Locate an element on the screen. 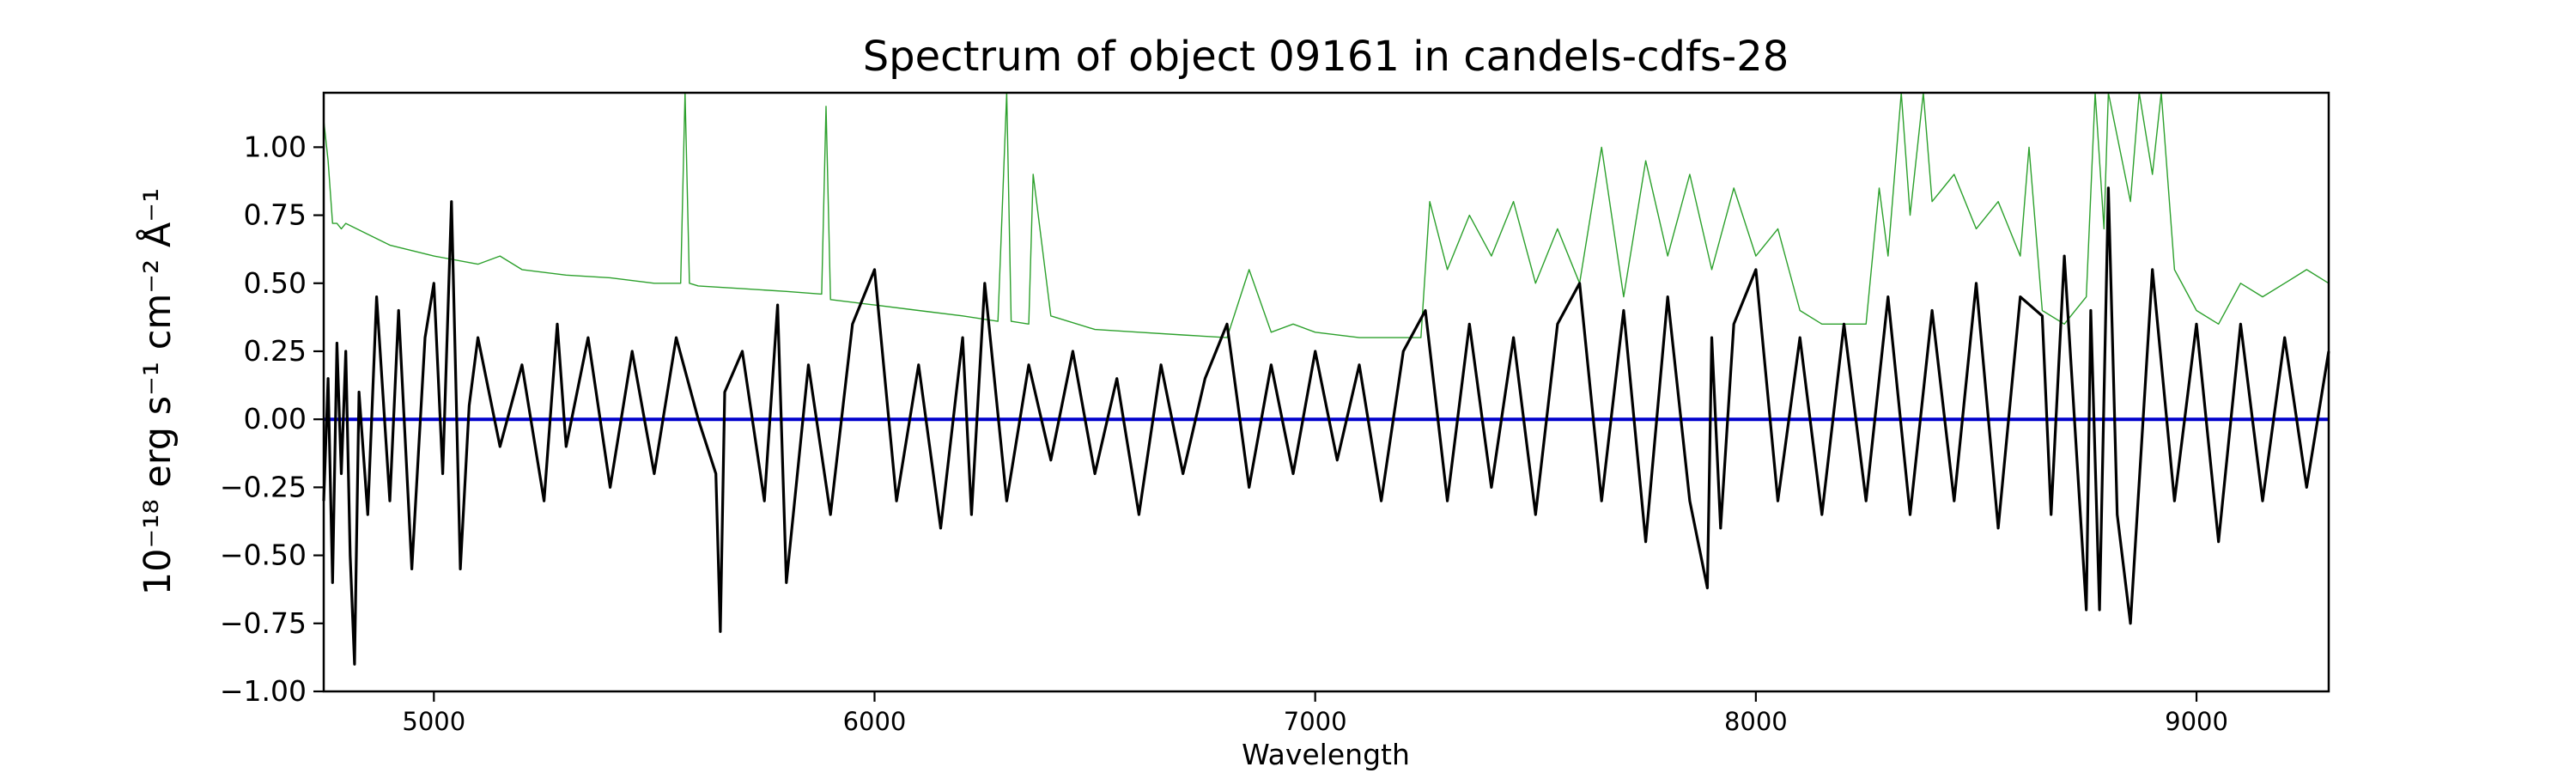 This screenshot has width=2576, height=773. y-axis-label: 10⁻¹⁸ erg s⁻¹ cm⁻² Å⁻¹ is located at coordinates (158, 391).